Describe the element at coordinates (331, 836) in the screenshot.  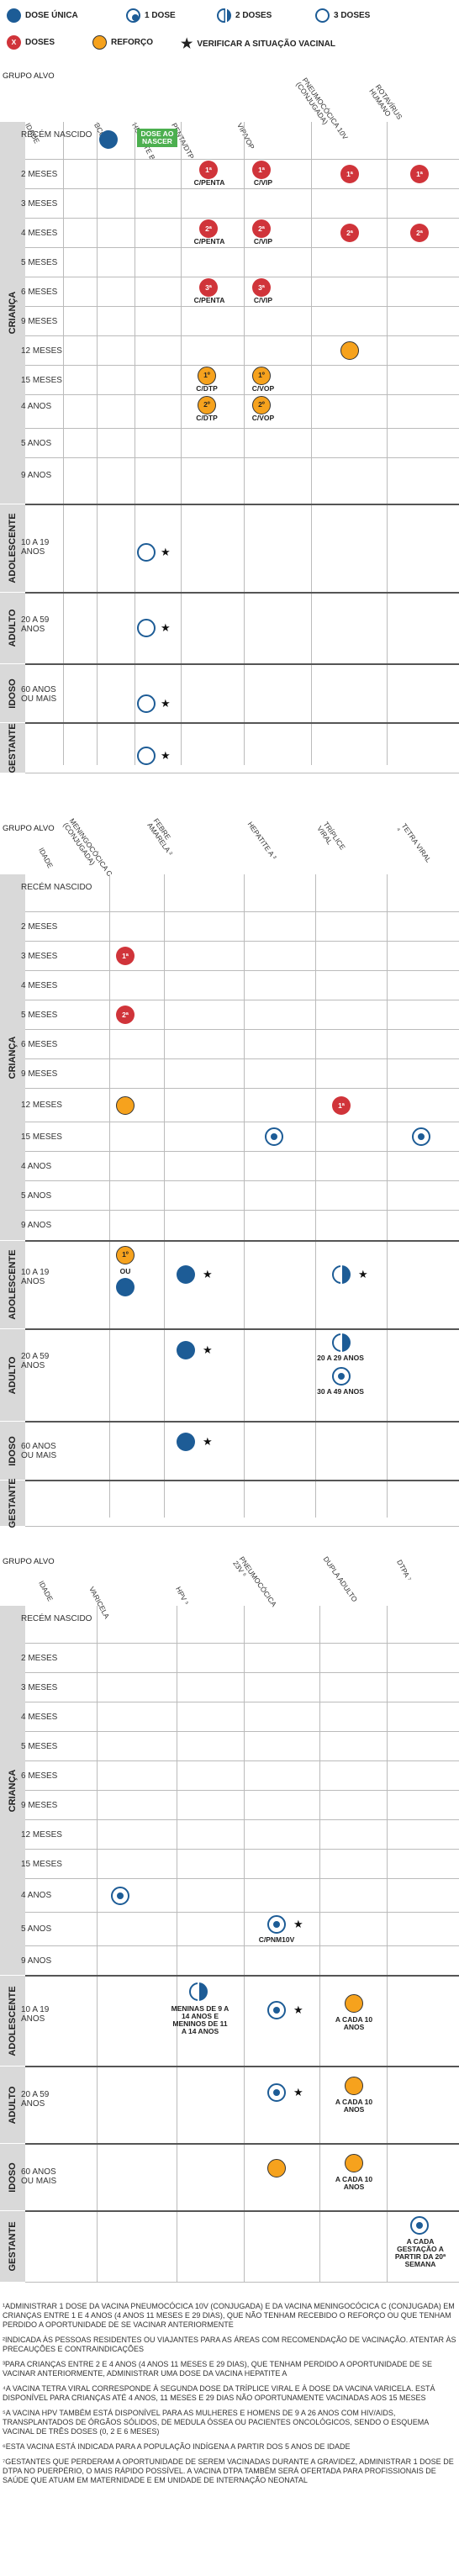
I see `col-triplice: TRÍPLICE VIRAL` at that location.